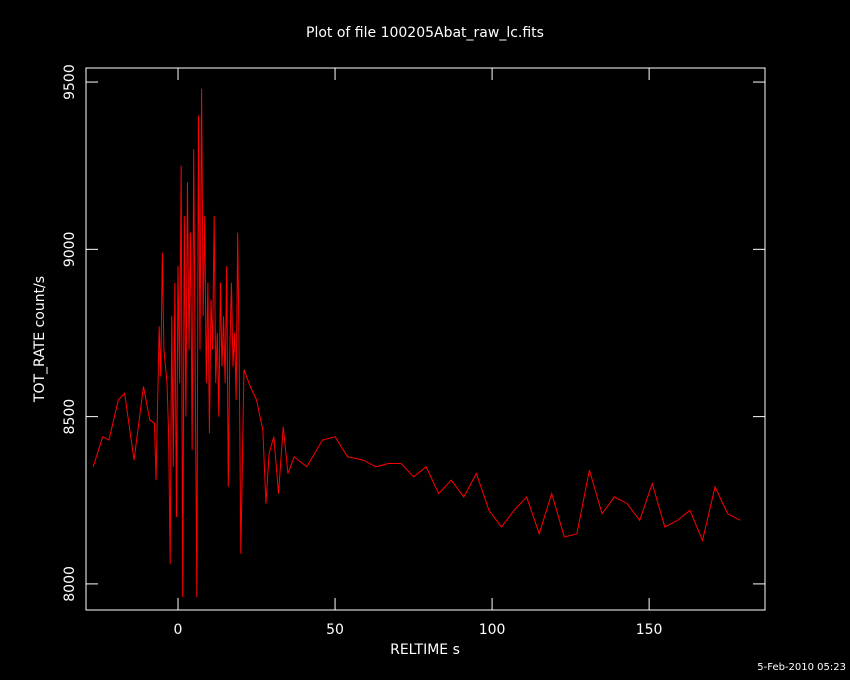  Describe the element at coordinates (70, 417) in the screenshot. I see `y-tick-label: 8500` at that location.